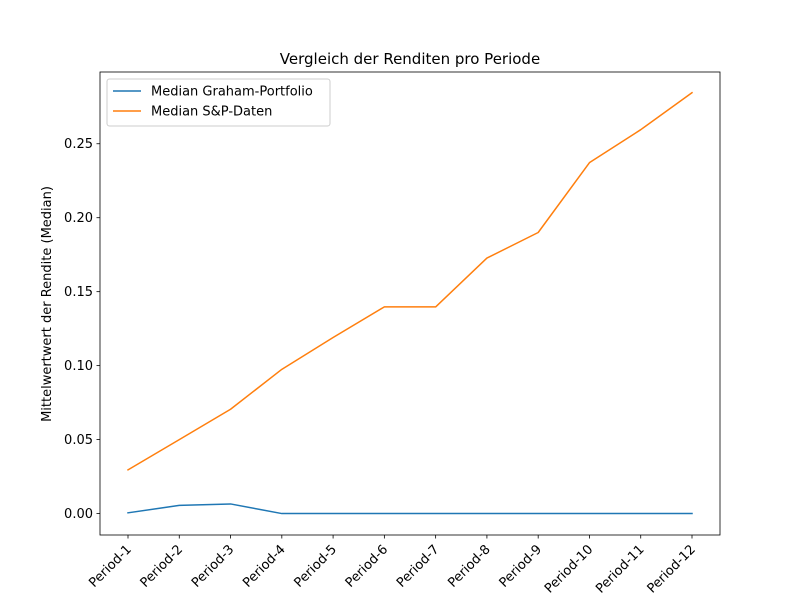 The height and width of the screenshot is (604, 800). I want to click on legend-label: Median S&P-Daten, so click(211, 112).